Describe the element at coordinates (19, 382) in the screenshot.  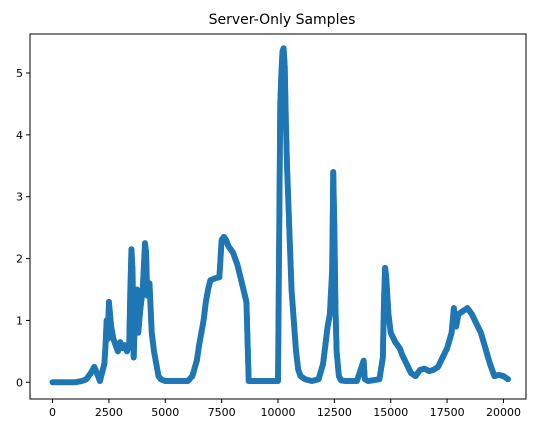
I see `y-tick-label: 0` at that location.